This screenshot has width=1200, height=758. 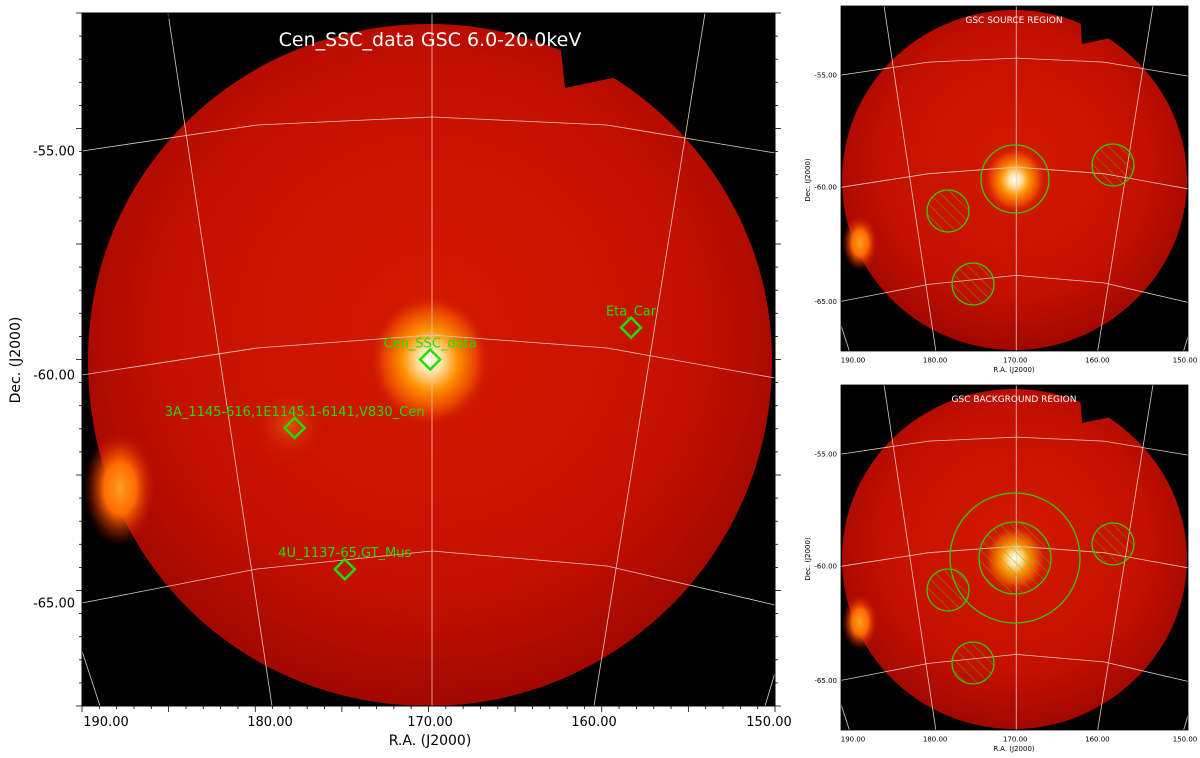 I want to click on background-panel-title: GSC BACKGROUND REGION, so click(x=1014, y=400).